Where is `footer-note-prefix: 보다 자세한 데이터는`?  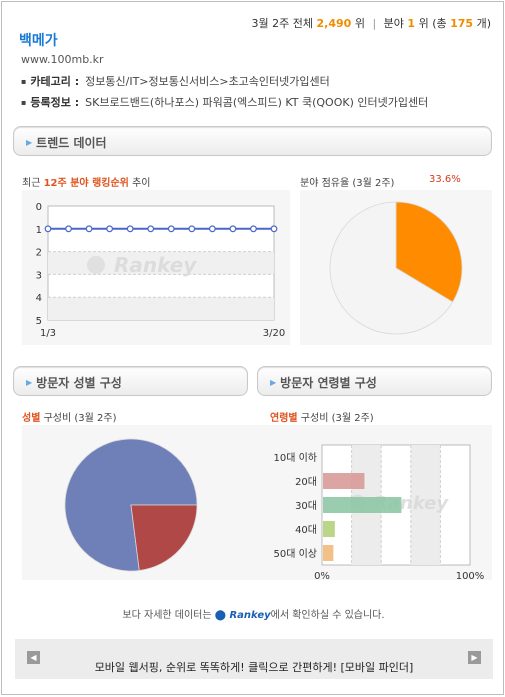
footer-note-prefix: 보다 자세한 데이터는 is located at coordinates (167, 615).